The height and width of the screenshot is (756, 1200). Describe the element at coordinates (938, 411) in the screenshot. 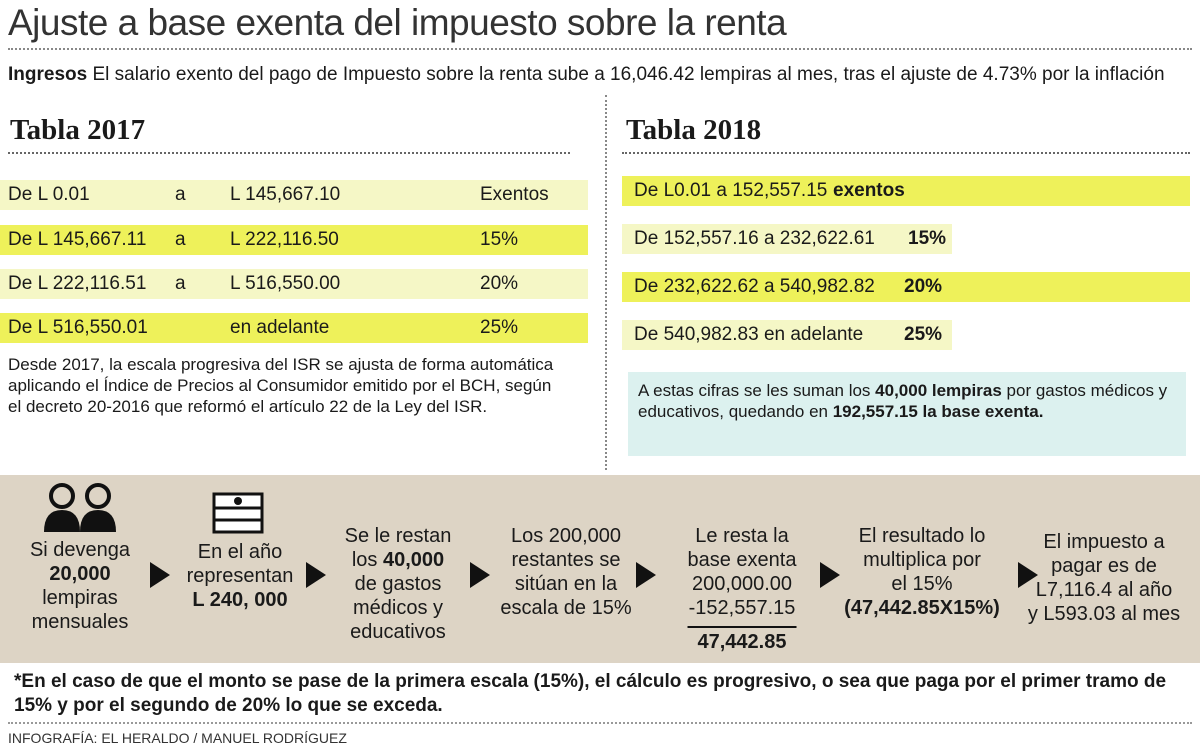

I see `note-text: 192,557.15 la base exenta.` at that location.